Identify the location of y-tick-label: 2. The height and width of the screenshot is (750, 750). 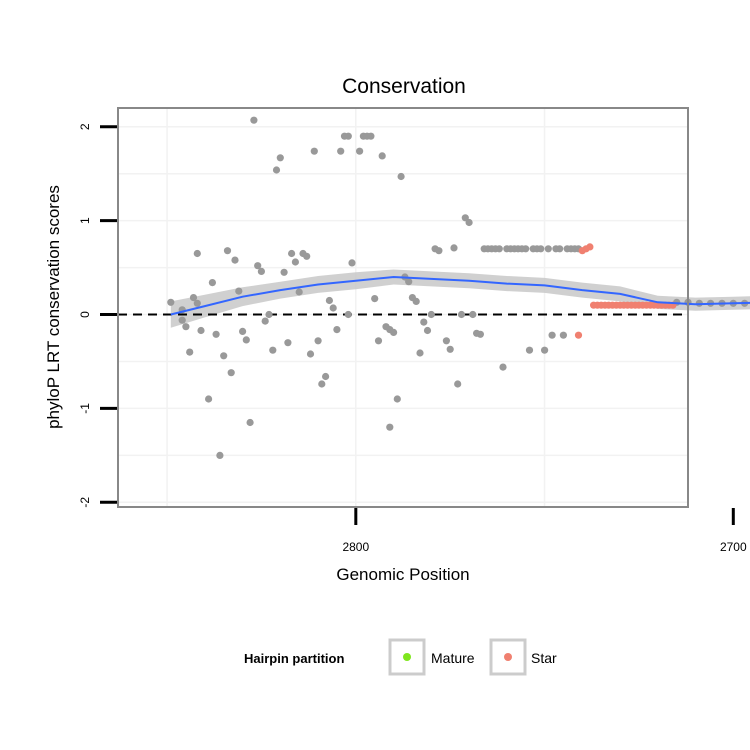
(85, 126).